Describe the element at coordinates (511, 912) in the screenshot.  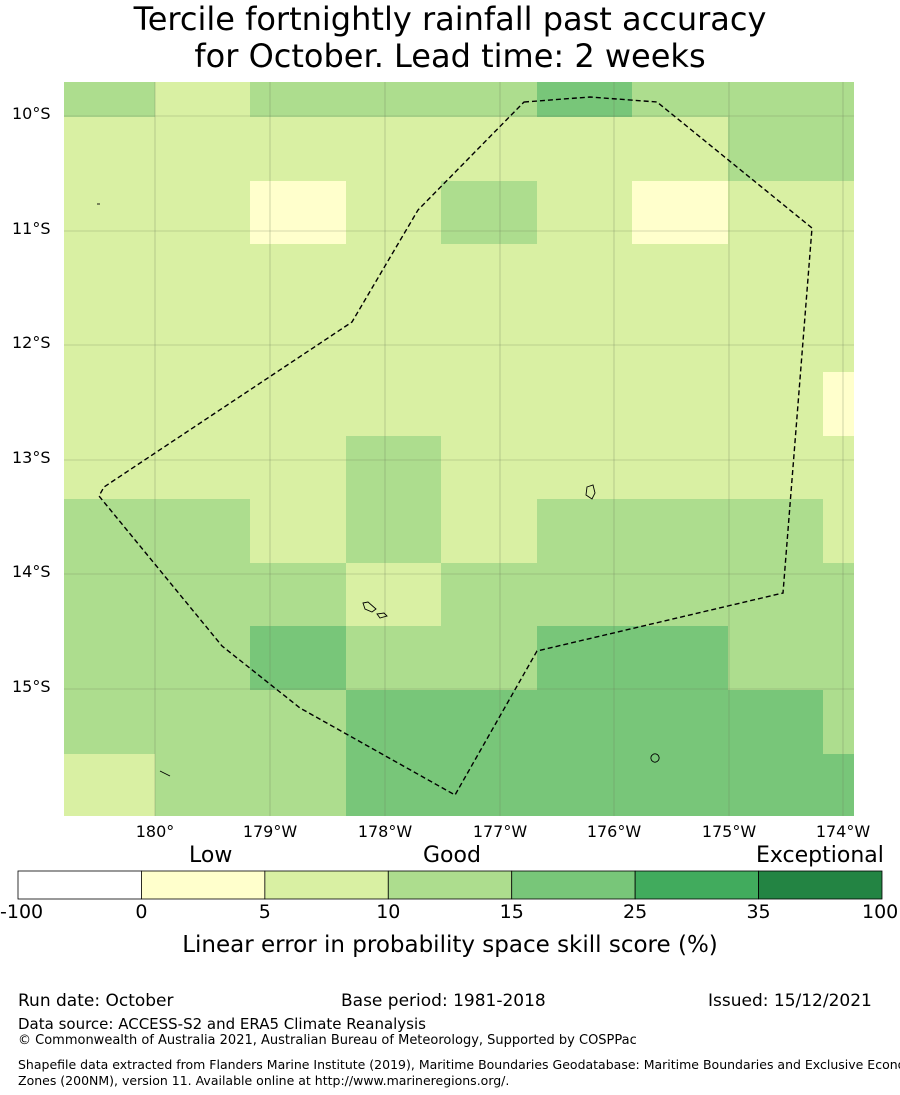
I see `colorbar-tick-label: 15` at that location.